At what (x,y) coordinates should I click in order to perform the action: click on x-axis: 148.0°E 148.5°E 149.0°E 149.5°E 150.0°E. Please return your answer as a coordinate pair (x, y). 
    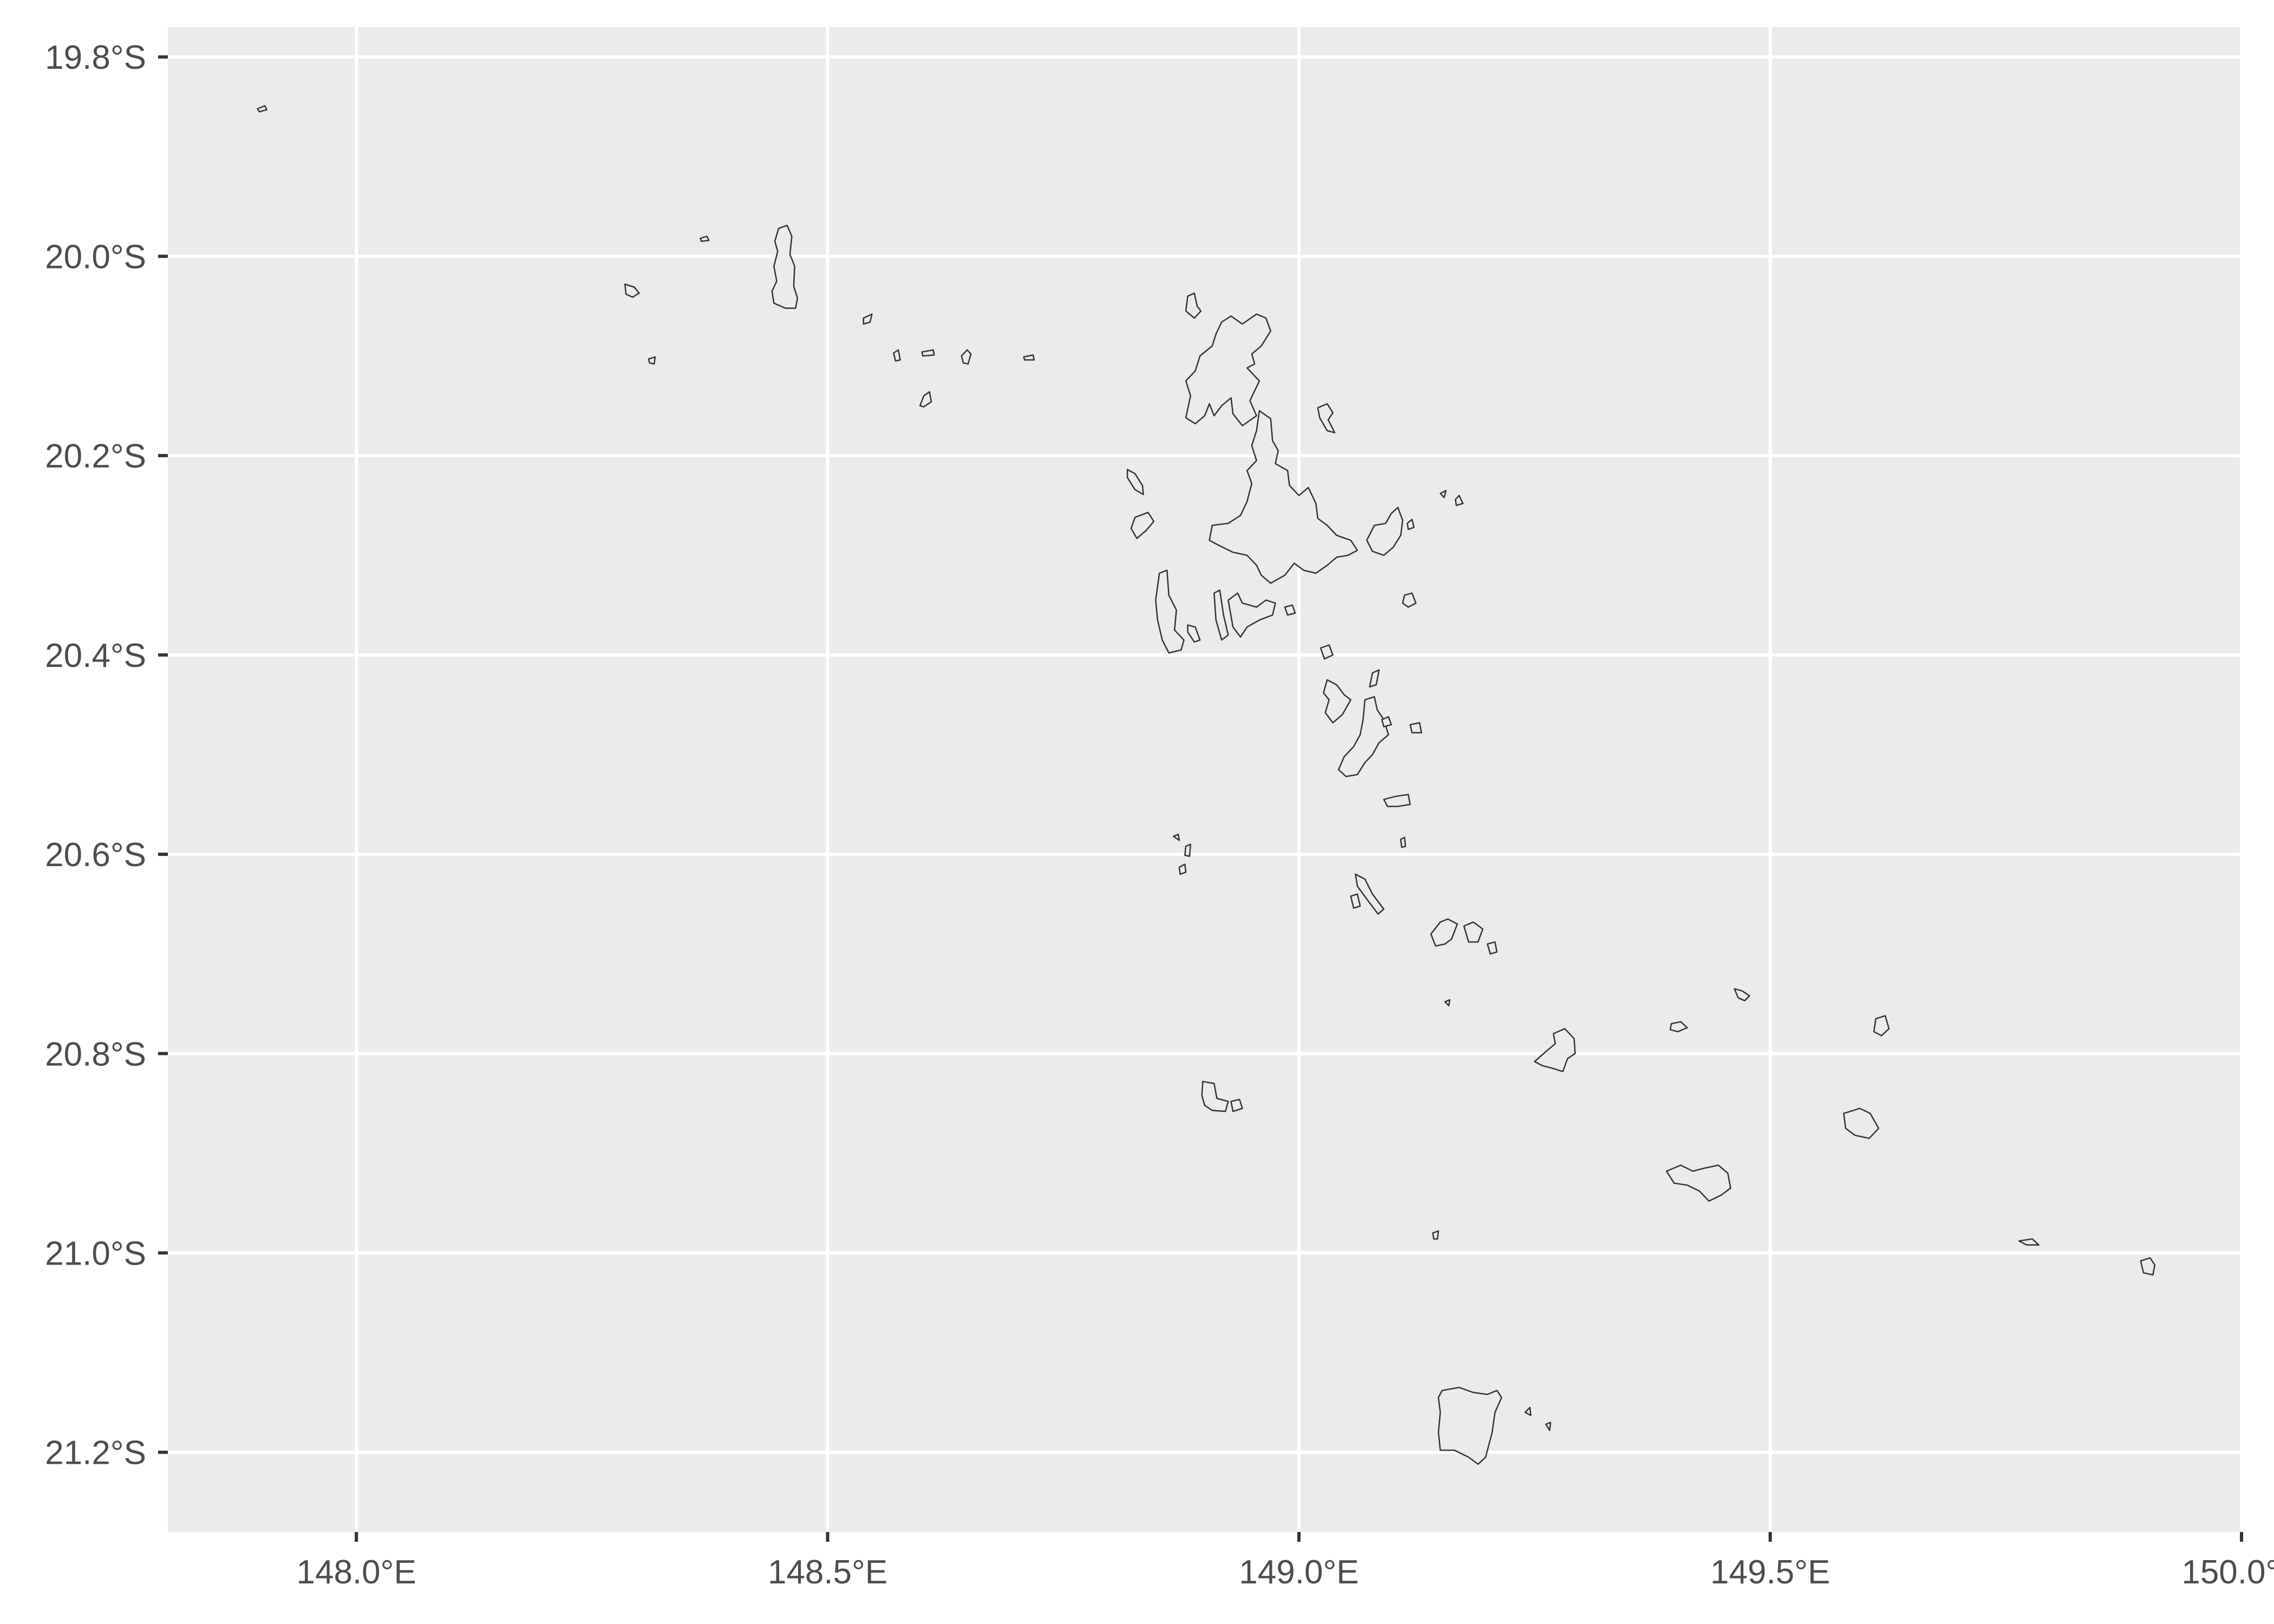
    Looking at the image, I should click on (1286, 1561).